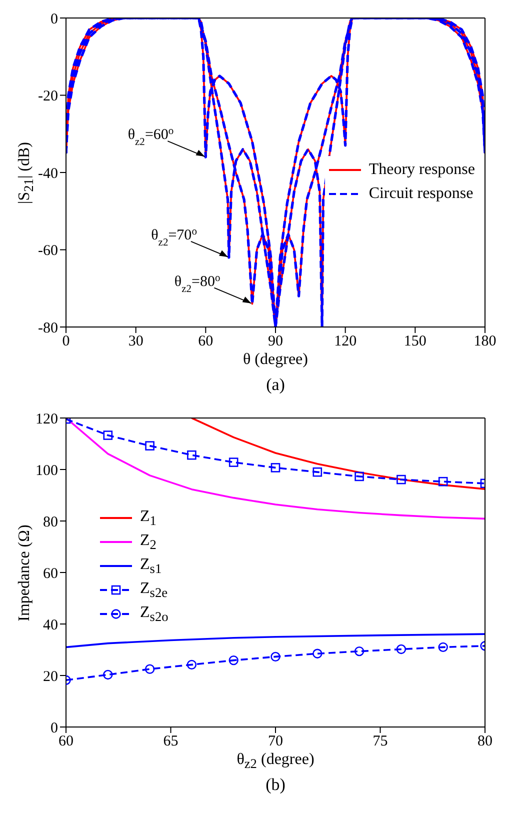  I want to click on legend-label: Z$_{s2e}$, so click(154, 590).